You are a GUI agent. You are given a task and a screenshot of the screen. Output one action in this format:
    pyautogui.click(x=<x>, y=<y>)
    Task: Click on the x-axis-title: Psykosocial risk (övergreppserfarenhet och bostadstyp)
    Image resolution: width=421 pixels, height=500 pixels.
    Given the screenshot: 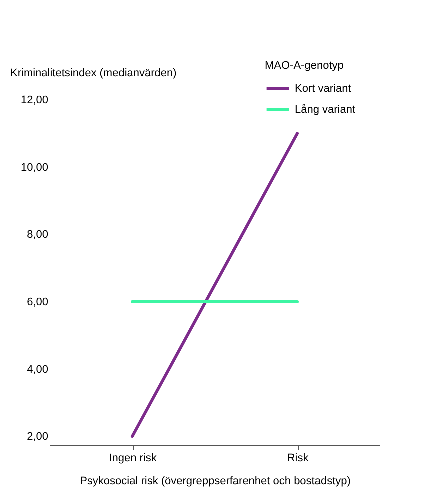 What is the action you would take?
    pyautogui.click(x=215, y=482)
    